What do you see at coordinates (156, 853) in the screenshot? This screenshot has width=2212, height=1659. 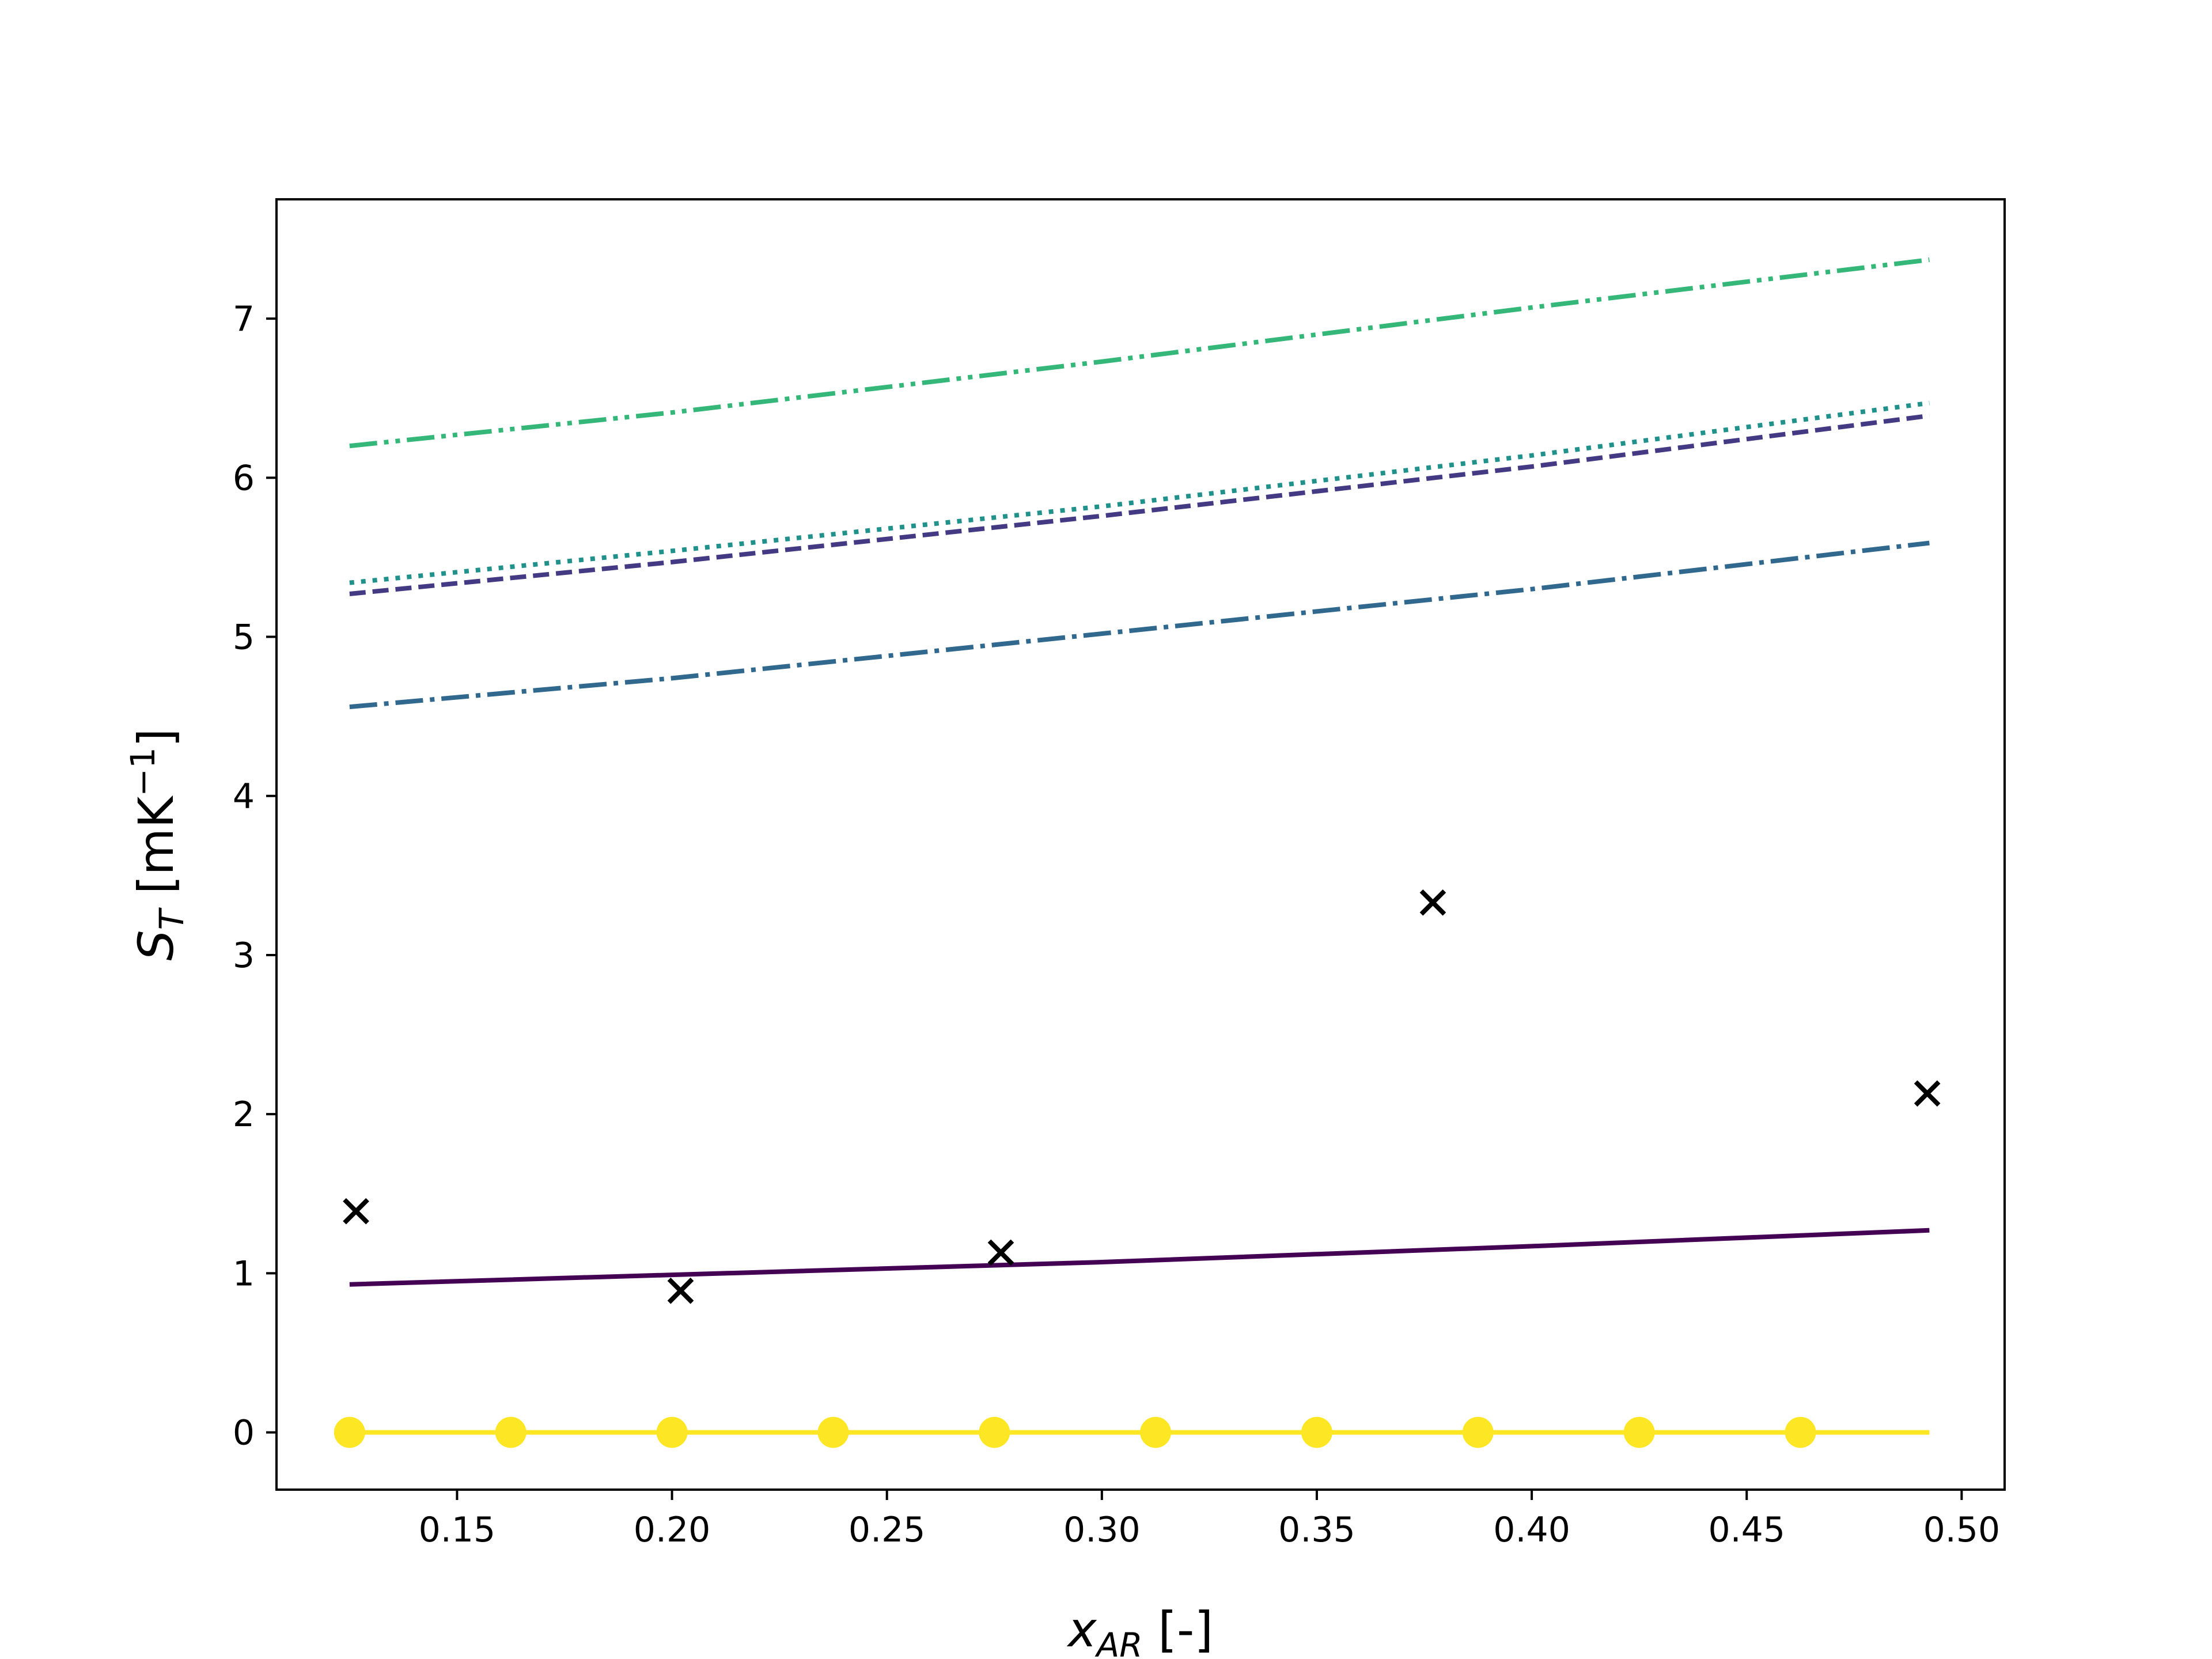 I see `y-axis-label-unit: [mK` at bounding box center [156, 853].